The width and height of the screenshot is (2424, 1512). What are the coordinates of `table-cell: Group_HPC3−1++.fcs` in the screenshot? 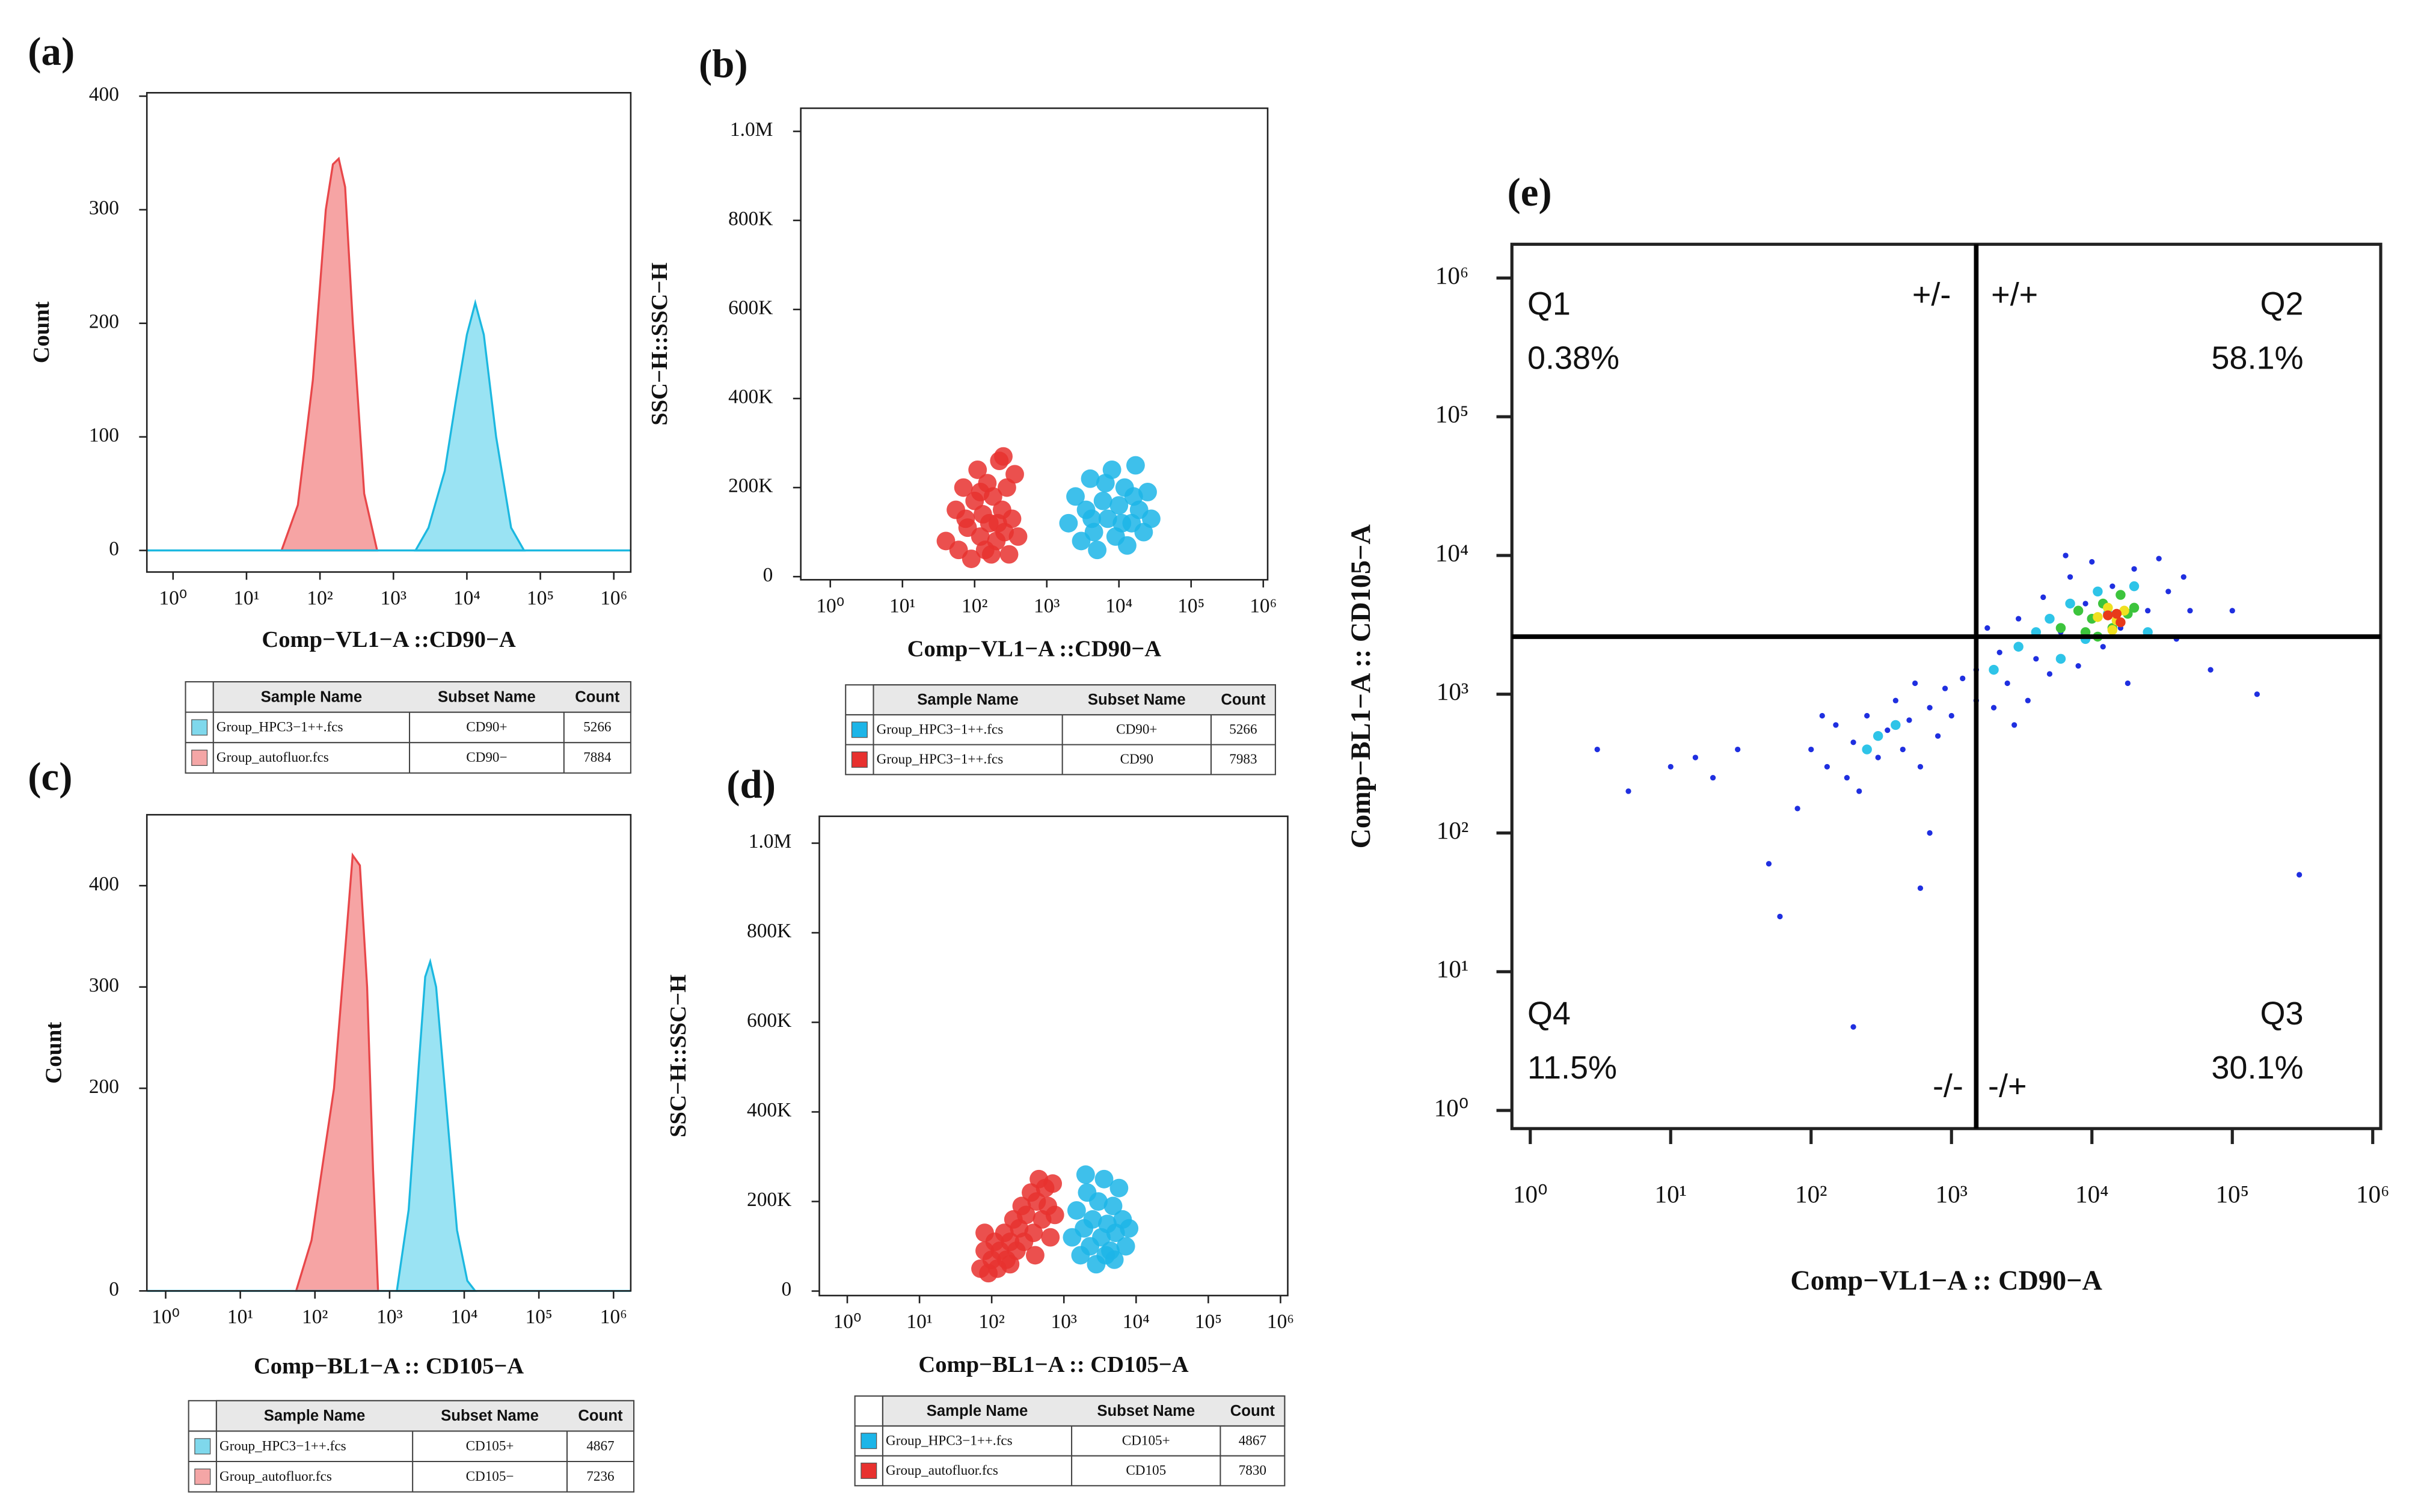 It's located at (279, 727).